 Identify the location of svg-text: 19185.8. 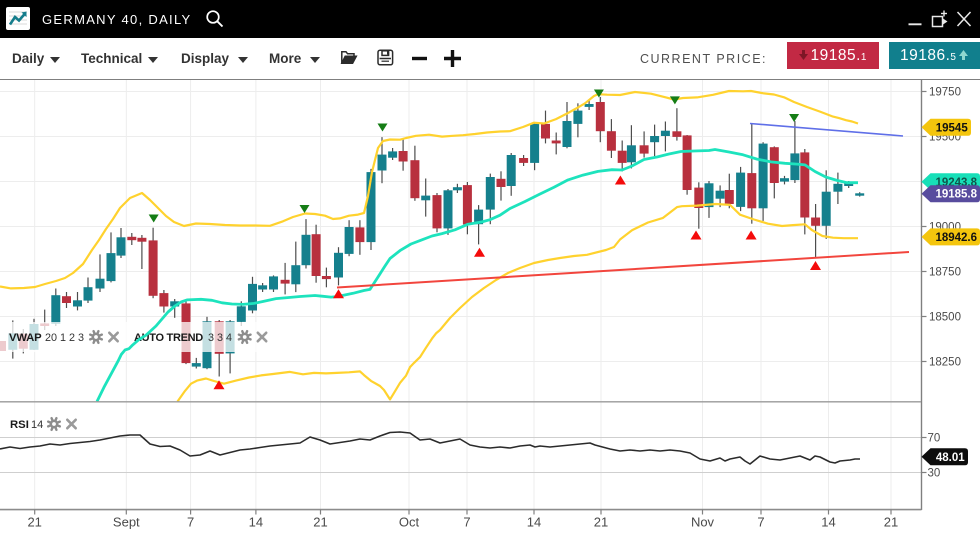
(956, 195).